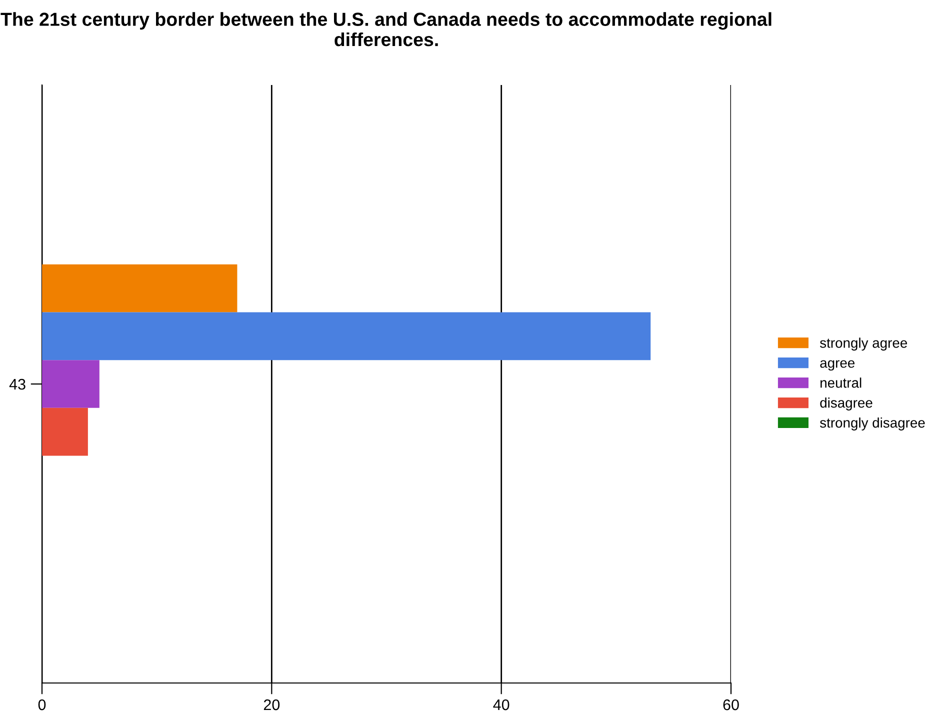 The image size is (940, 714). Describe the element at coordinates (272, 704) in the screenshot. I see `x-tick-label: 20` at that location.